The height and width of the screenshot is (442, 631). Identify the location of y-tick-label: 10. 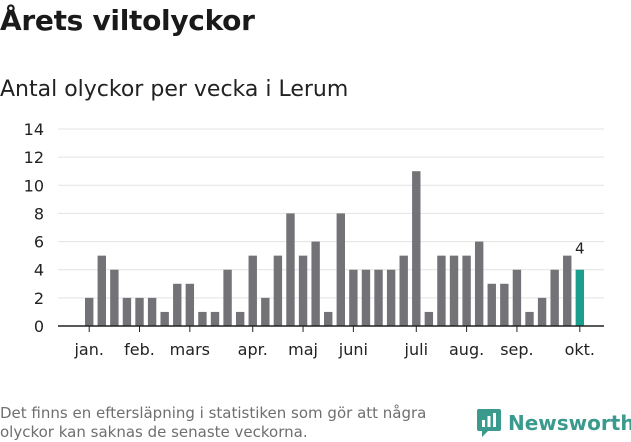
(34, 185).